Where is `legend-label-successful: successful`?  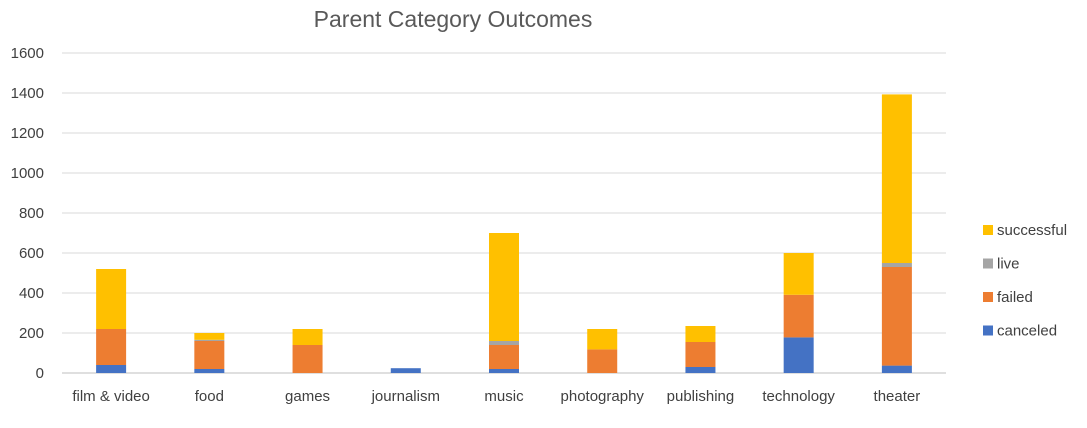
legend-label-successful: successful is located at coordinates (1032, 230).